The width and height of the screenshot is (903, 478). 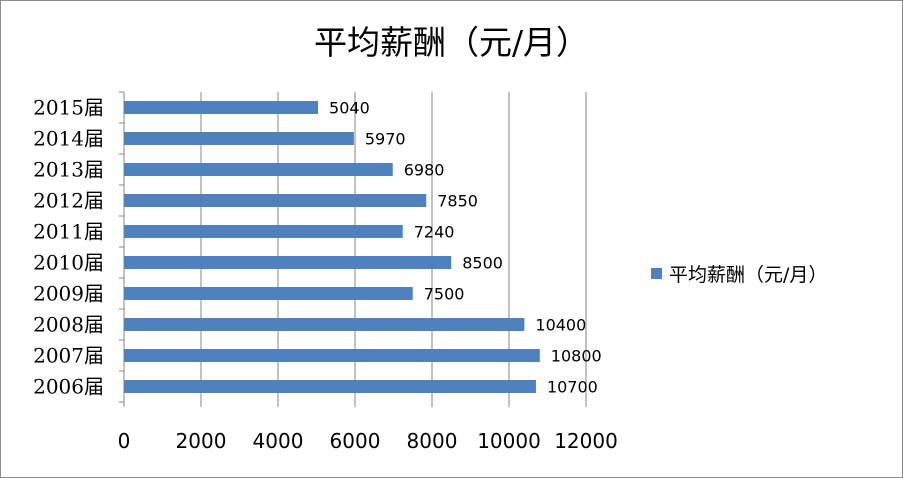 I want to click on data-label: 5040, so click(x=349, y=108).